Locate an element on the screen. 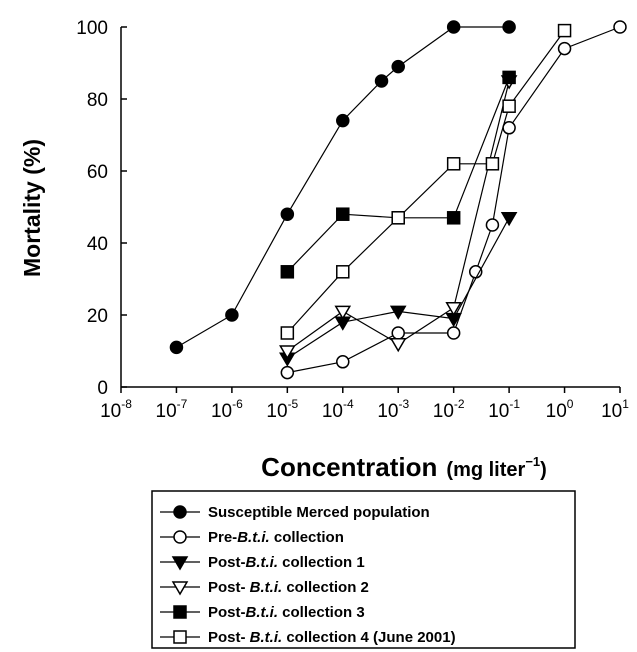 The image size is (637, 652). x-axis-title-unit-exponent: −1 is located at coordinates (532, 461).